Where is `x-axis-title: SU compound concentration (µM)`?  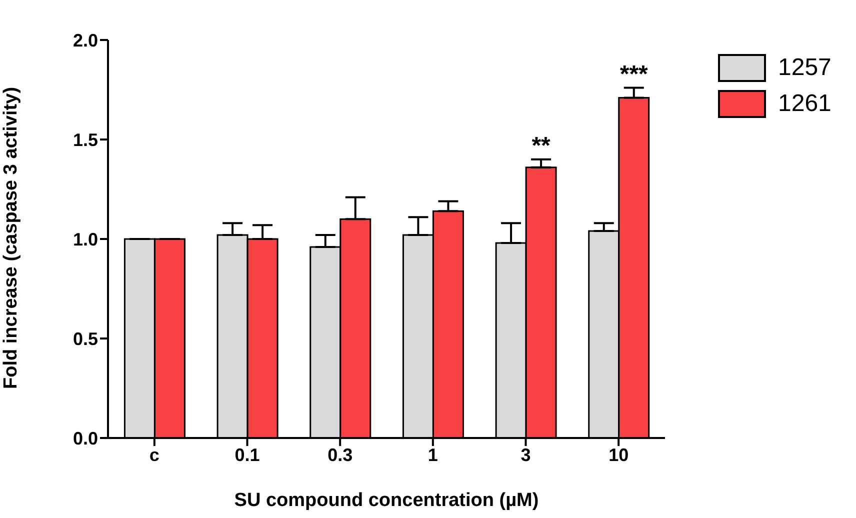 x-axis-title: SU compound concentration (µM) is located at coordinates (386, 500).